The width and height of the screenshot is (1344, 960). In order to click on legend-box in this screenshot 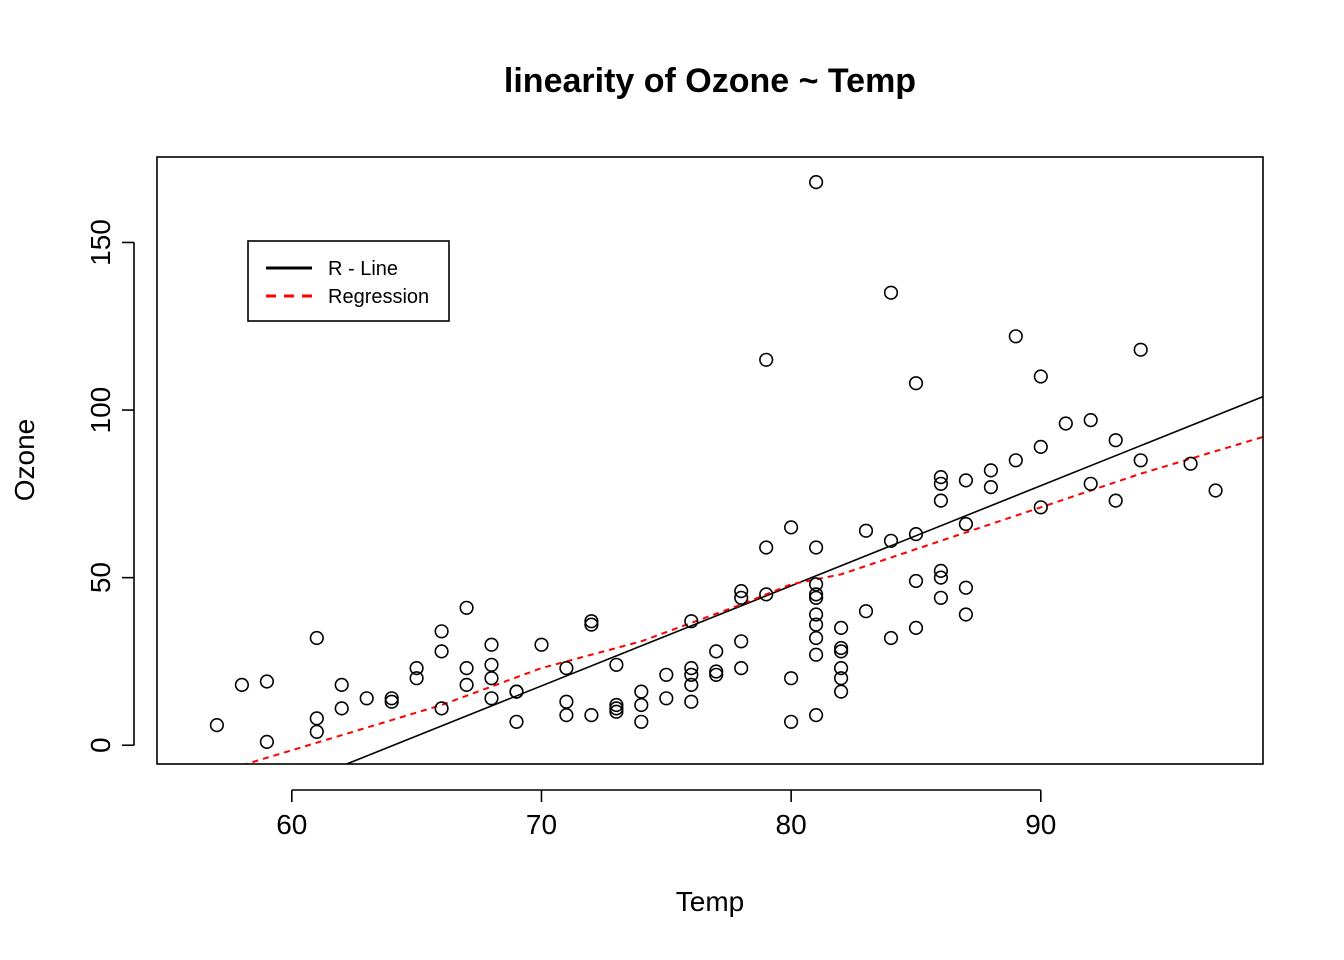, I will do `click(348, 281)`.